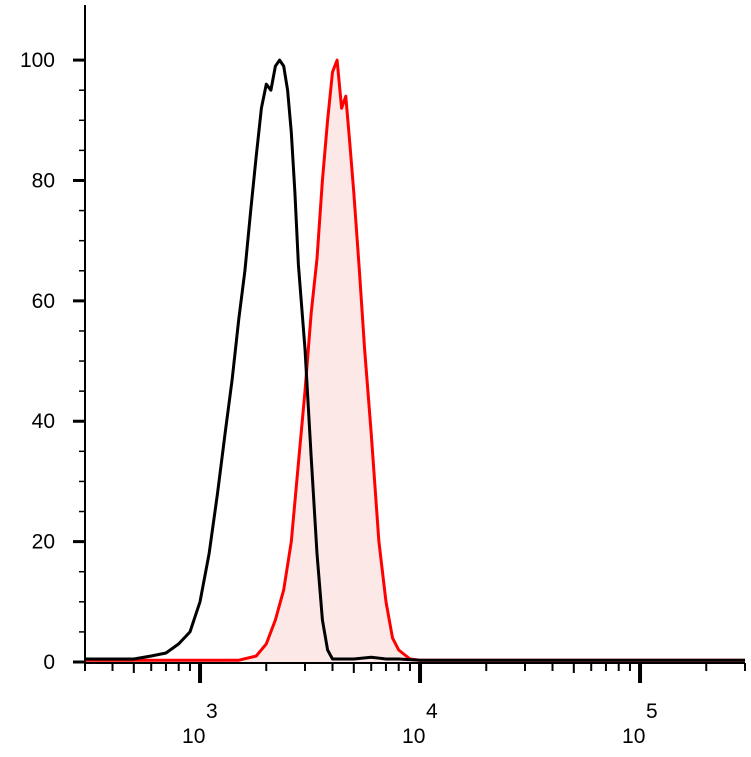 This screenshot has width=751, height=757. I want to click on y-tick-label: 80, so click(43, 180).